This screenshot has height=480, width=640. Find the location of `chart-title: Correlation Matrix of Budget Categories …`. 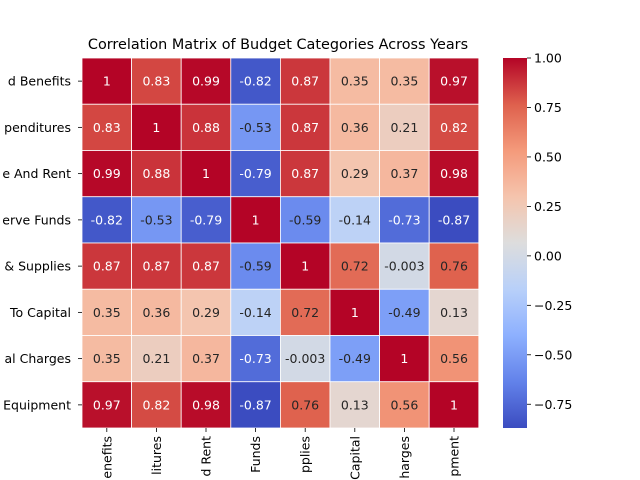

chart-title: Correlation Matrix of Budget Categories … is located at coordinates (278, 45).